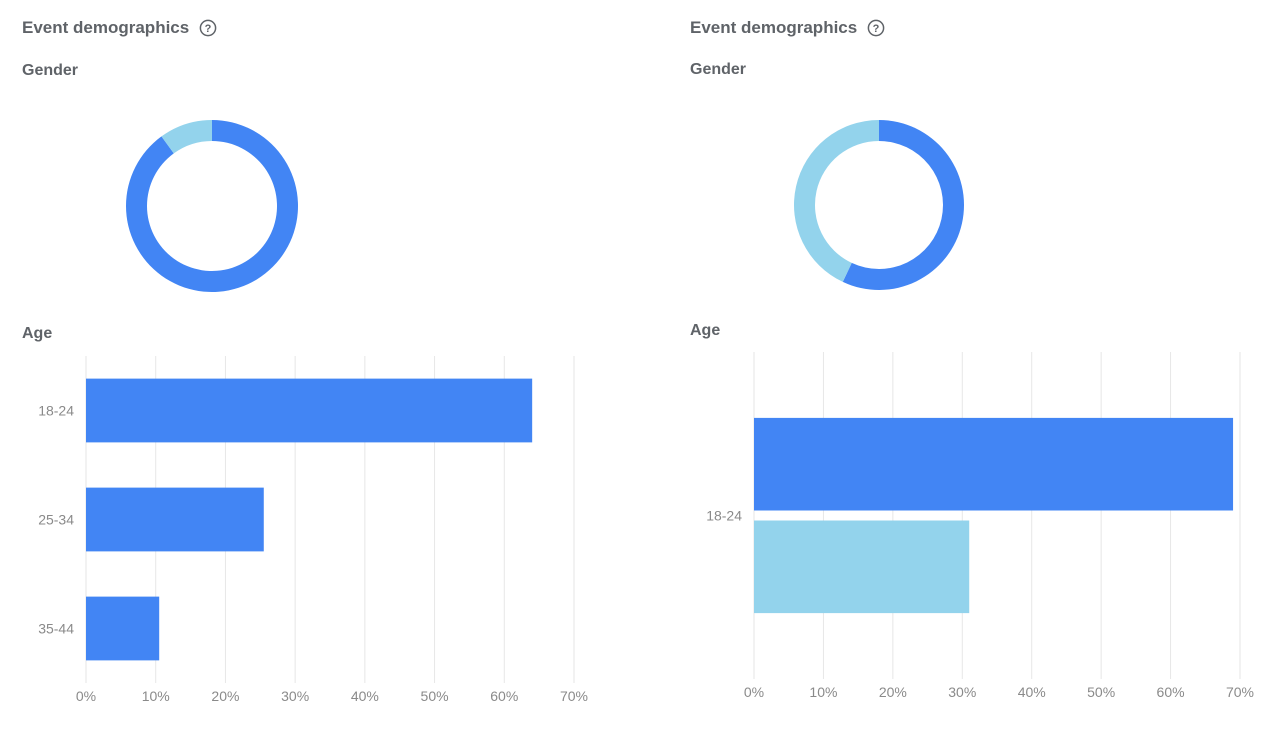 The image size is (1280, 751). Describe the element at coordinates (56, 629) in the screenshot. I see `y-tick-label: 35-44` at that location.